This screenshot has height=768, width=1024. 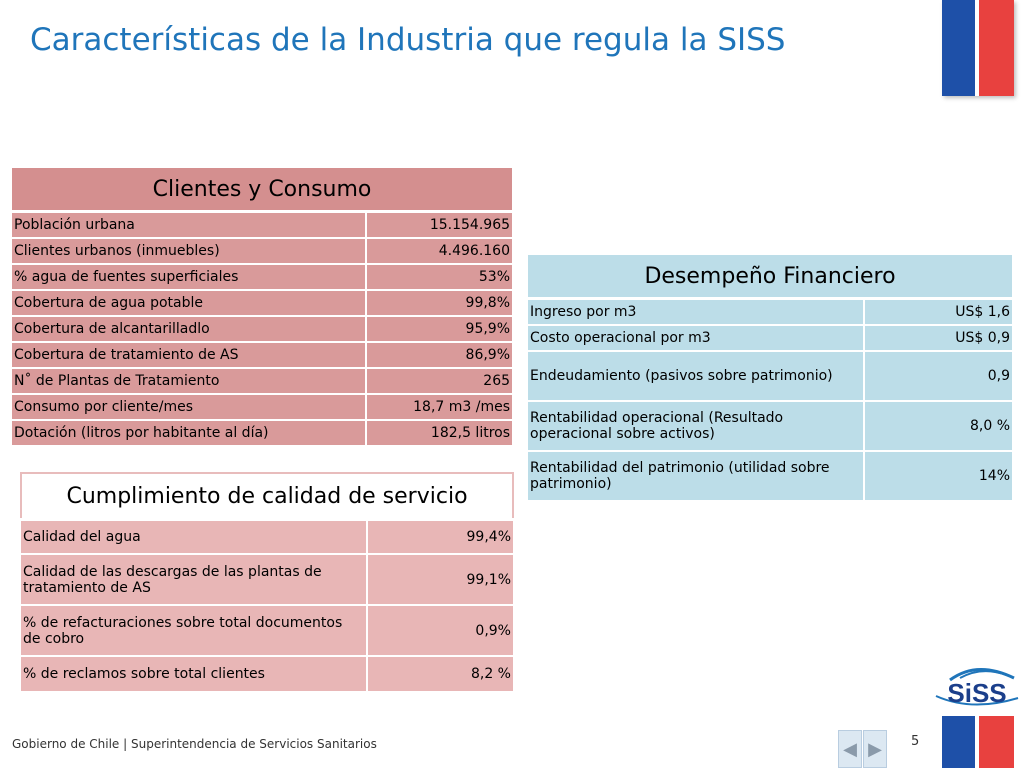 I want to click on triangle-right-icon: ▶, so click(x=875, y=749).